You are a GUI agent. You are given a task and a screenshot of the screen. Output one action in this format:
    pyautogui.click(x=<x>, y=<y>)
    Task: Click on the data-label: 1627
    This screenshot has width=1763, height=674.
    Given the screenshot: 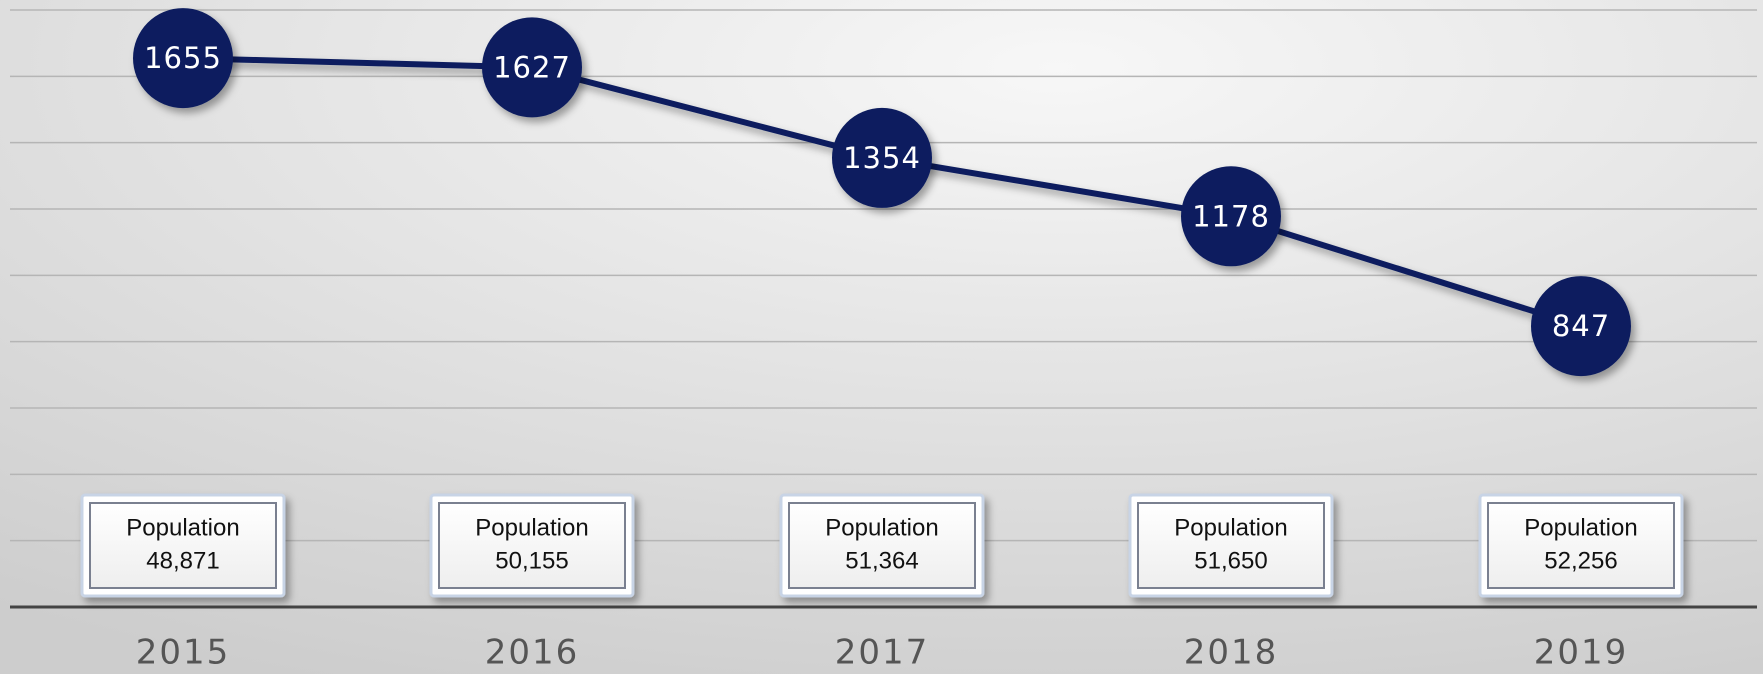 What is the action you would take?
    pyautogui.click(x=532, y=67)
    